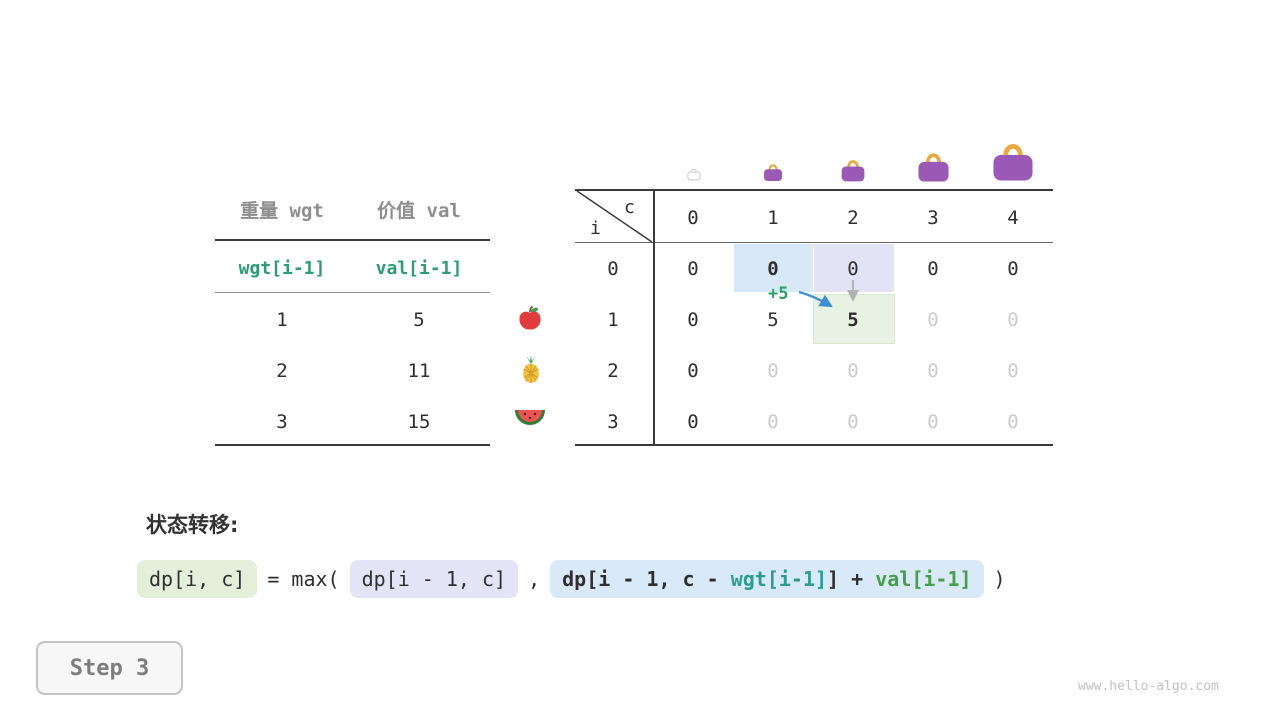 The image size is (1280, 720). Describe the element at coordinates (646, 579) in the screenshot. I see `formula-term2-prefix: dp[i - 1, c -` at that location.